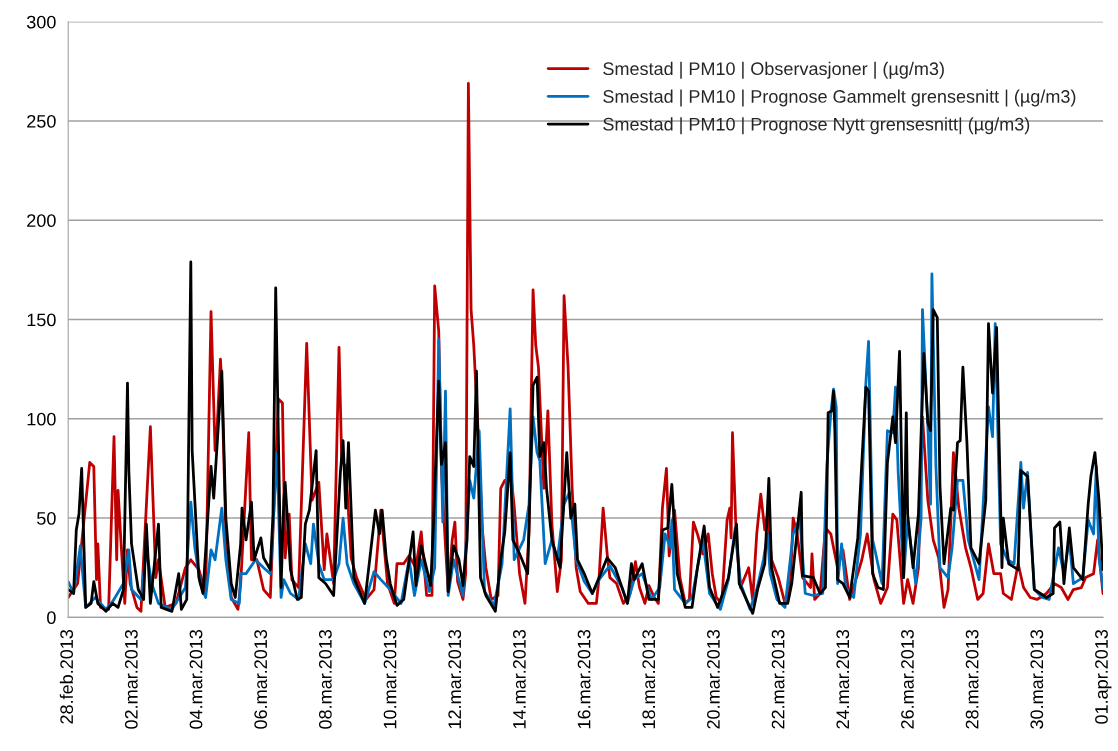 This screenshot has height=751, width=1118. I want to click on x-tick-label: 22.mar.2013, so click(778, 679).